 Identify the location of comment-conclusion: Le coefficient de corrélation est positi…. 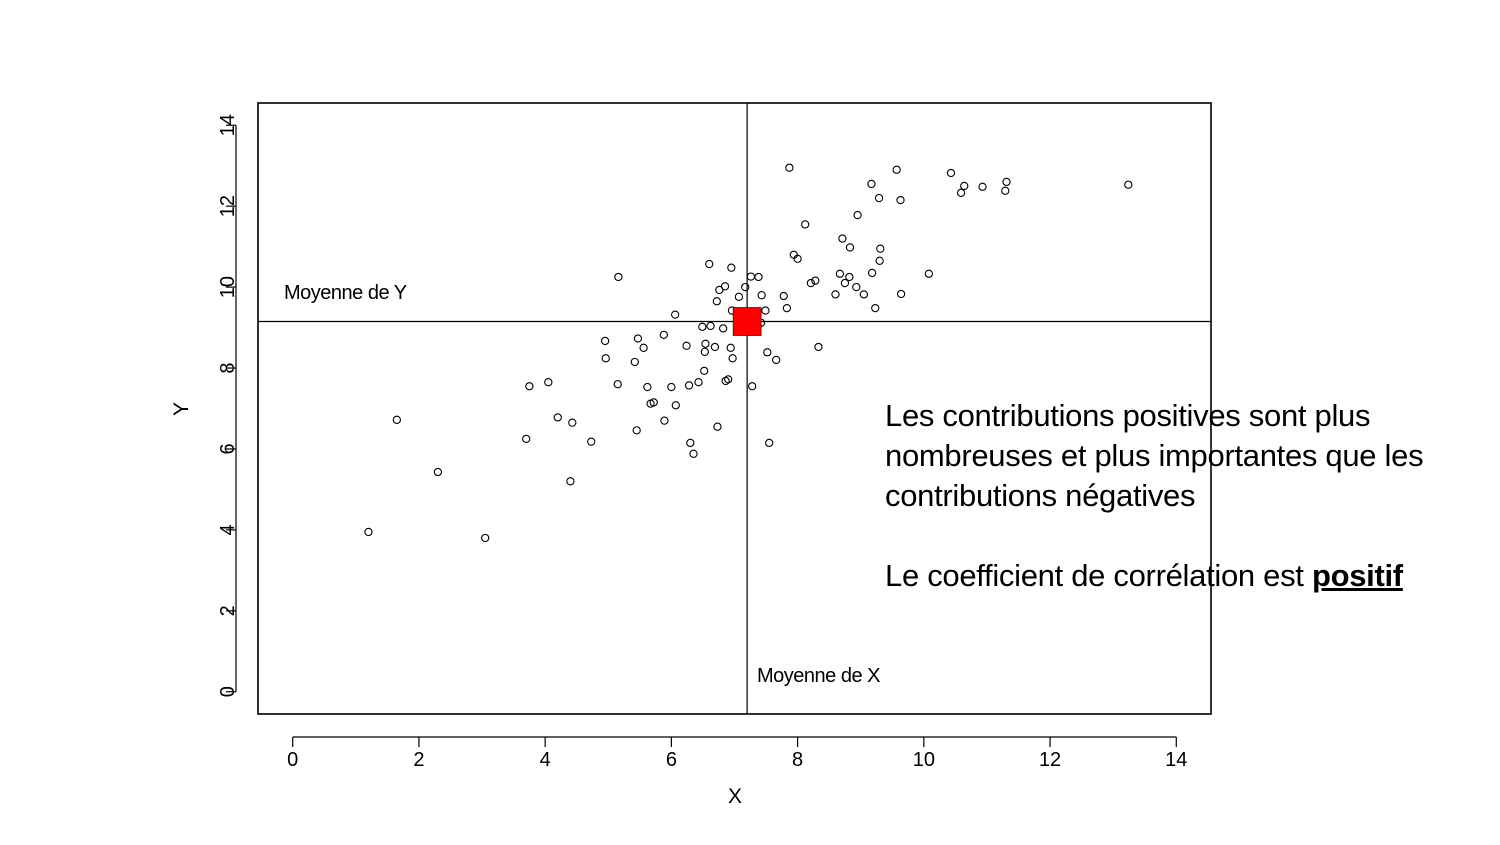
(1190, 576).